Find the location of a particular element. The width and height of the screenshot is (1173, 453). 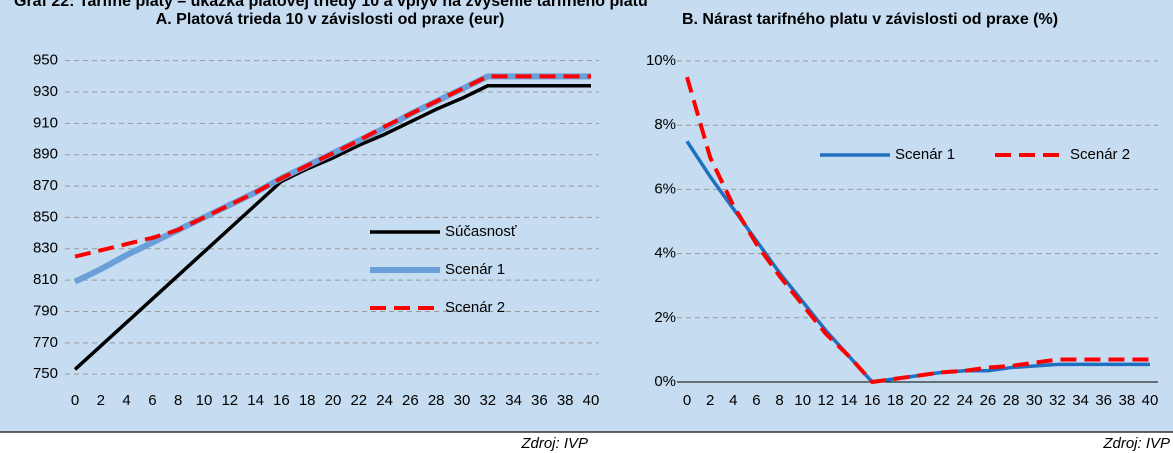

y-tick-label: 810 is located at coordinates (45, 279).